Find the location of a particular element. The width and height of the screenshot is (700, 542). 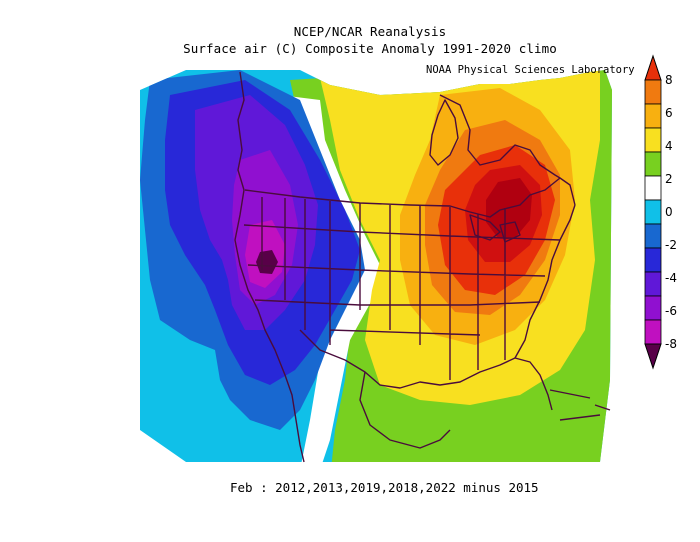

gulf-coast is located at coordinates (426, 370).